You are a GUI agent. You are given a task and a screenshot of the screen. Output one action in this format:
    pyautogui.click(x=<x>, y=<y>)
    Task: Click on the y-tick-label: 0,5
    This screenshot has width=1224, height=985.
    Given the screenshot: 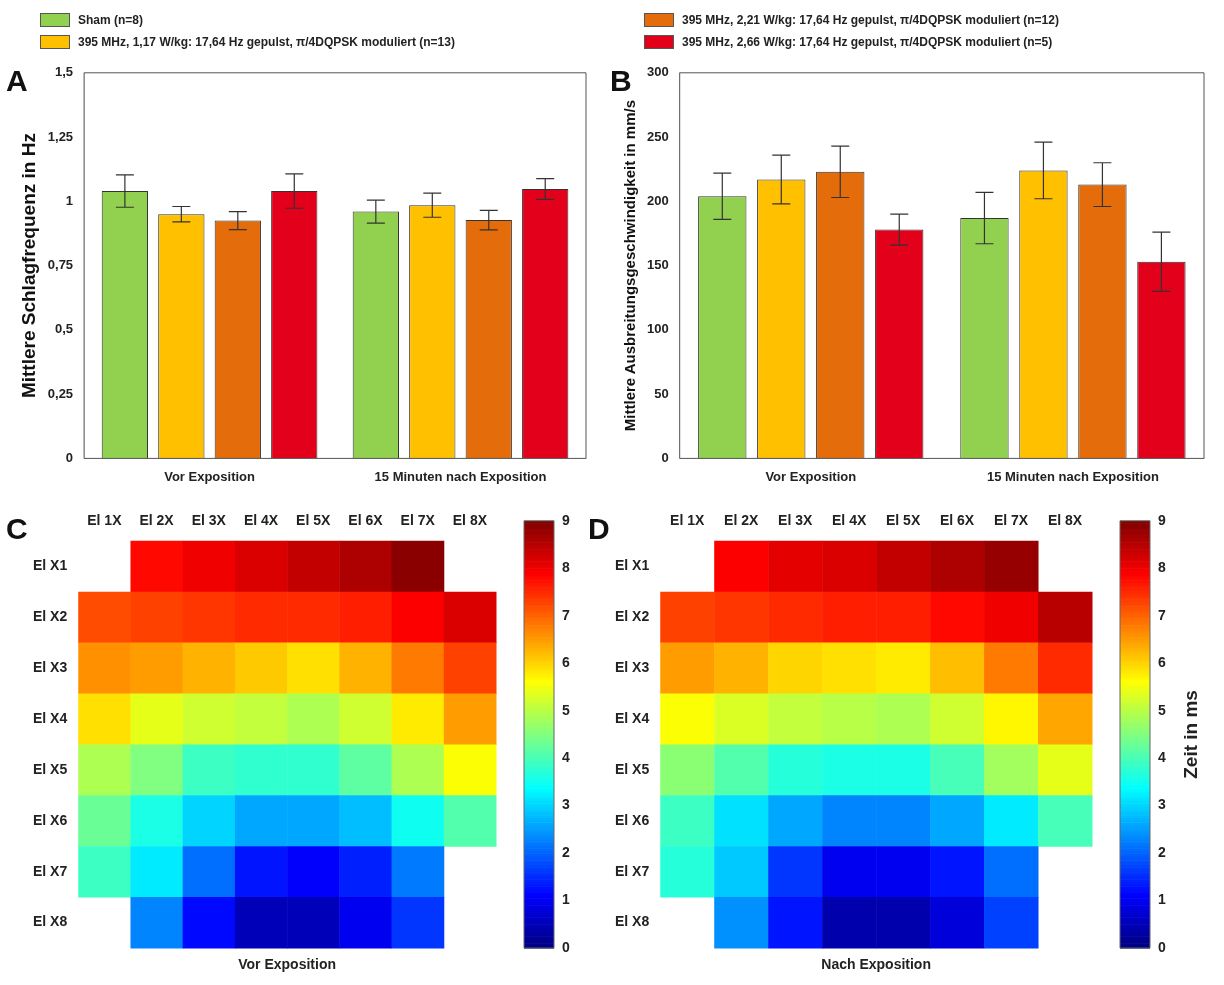 What is the action you would take?
    pyautogui.click(x=64, y=329)
    